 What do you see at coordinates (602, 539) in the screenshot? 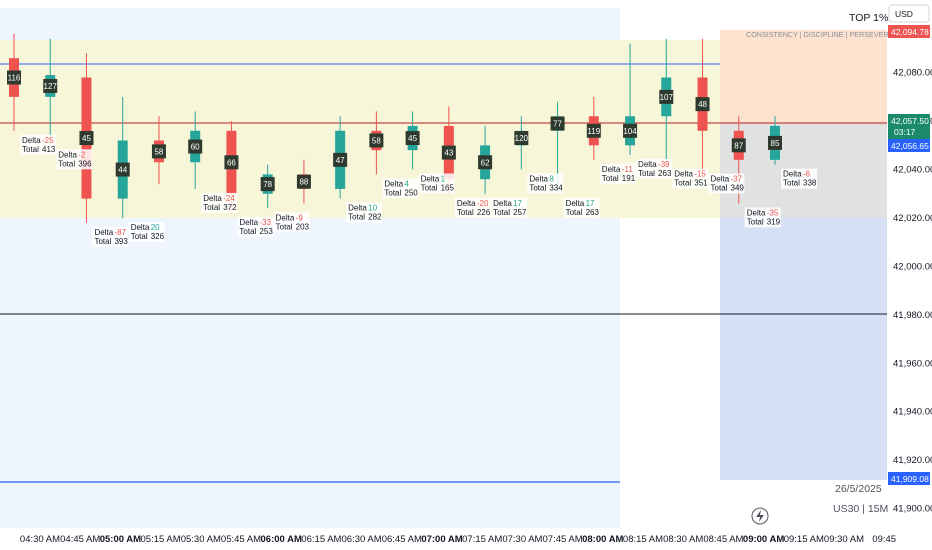
I see `x-tick-label: 08:00 AM` at bounding box center [602, 539].